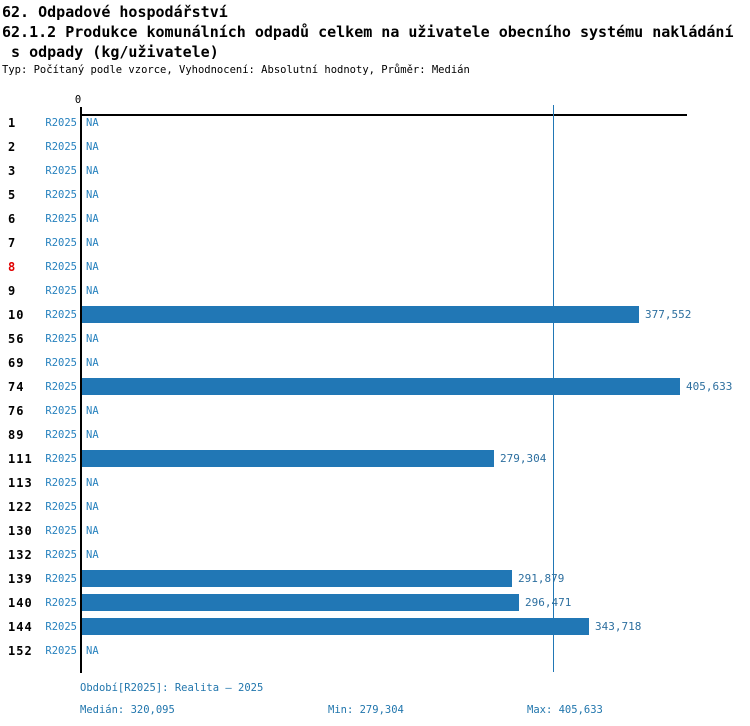  Describe the element at coordinates (12, 219) in the screenshot. I see `row-category-label: 6` at that location.